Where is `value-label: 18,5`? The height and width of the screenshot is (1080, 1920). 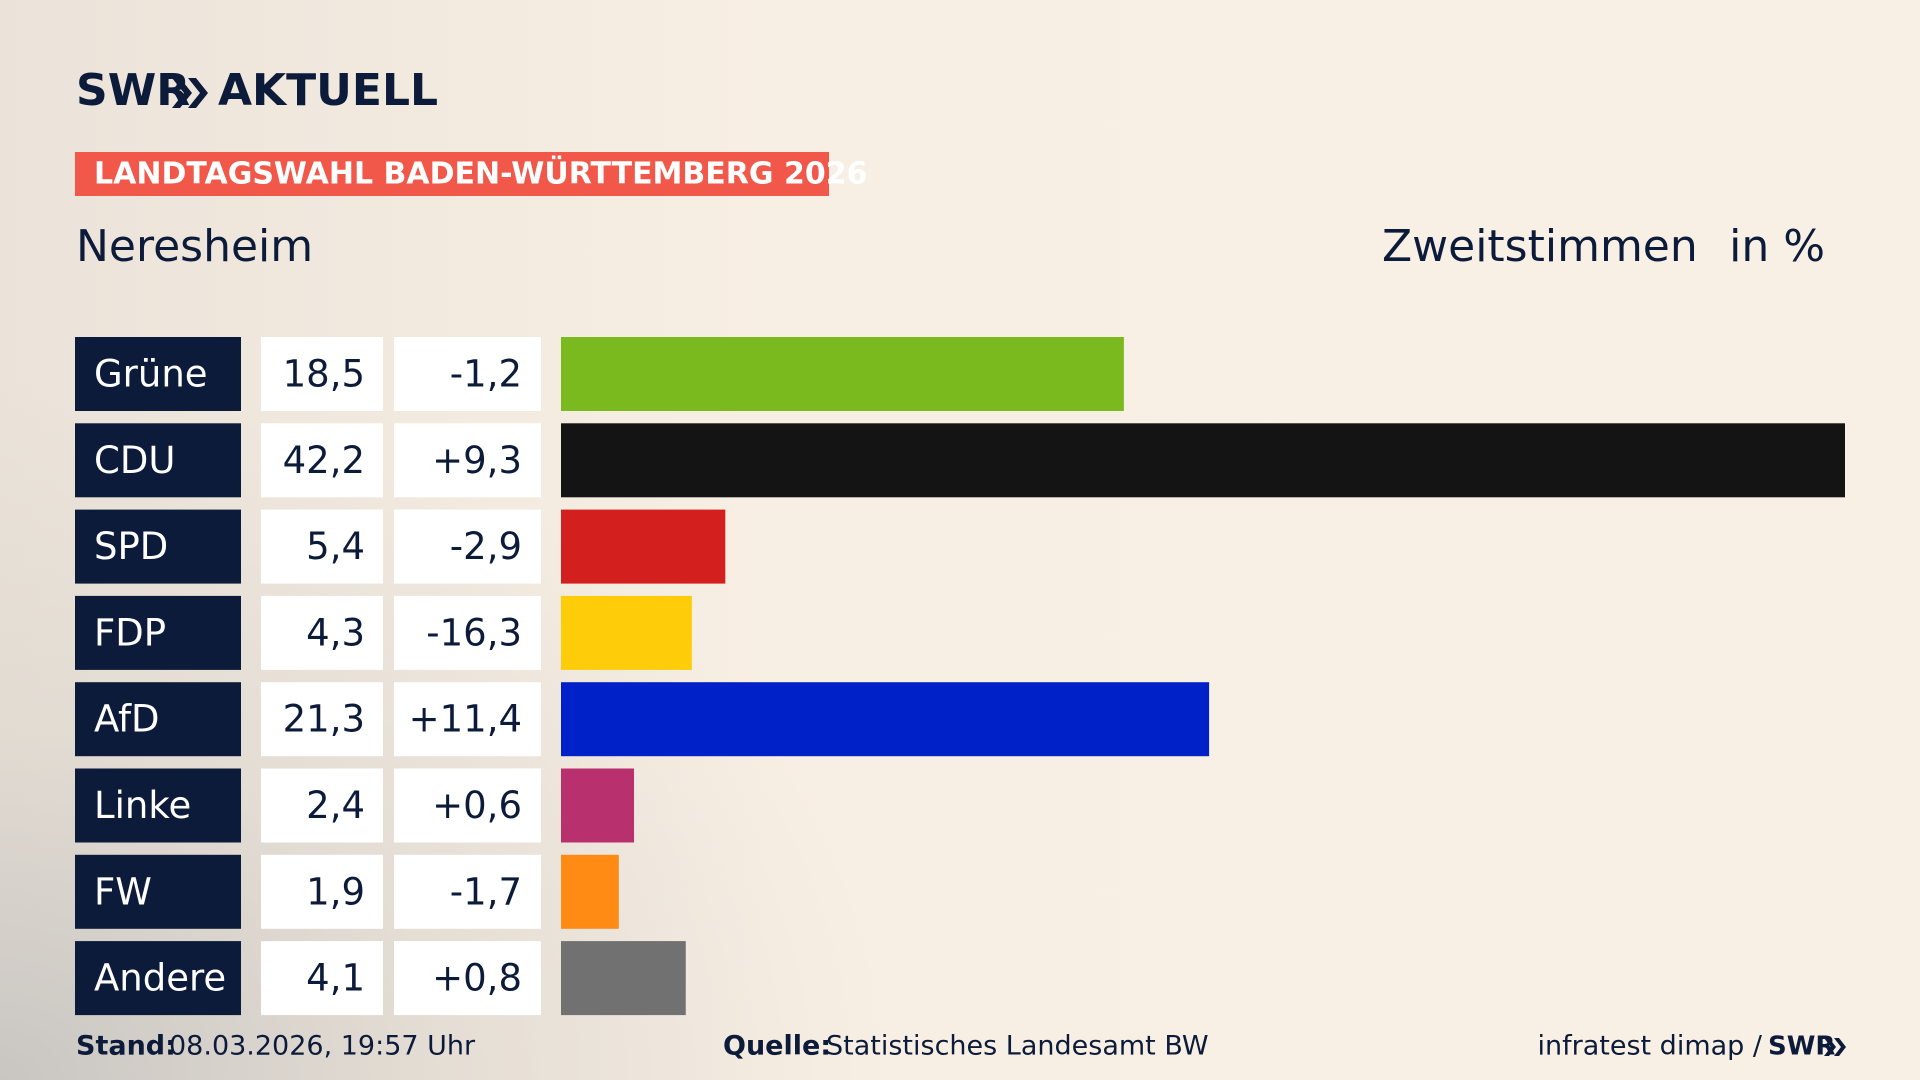 value-label: 18,5 is located at coordinates (324, 374).